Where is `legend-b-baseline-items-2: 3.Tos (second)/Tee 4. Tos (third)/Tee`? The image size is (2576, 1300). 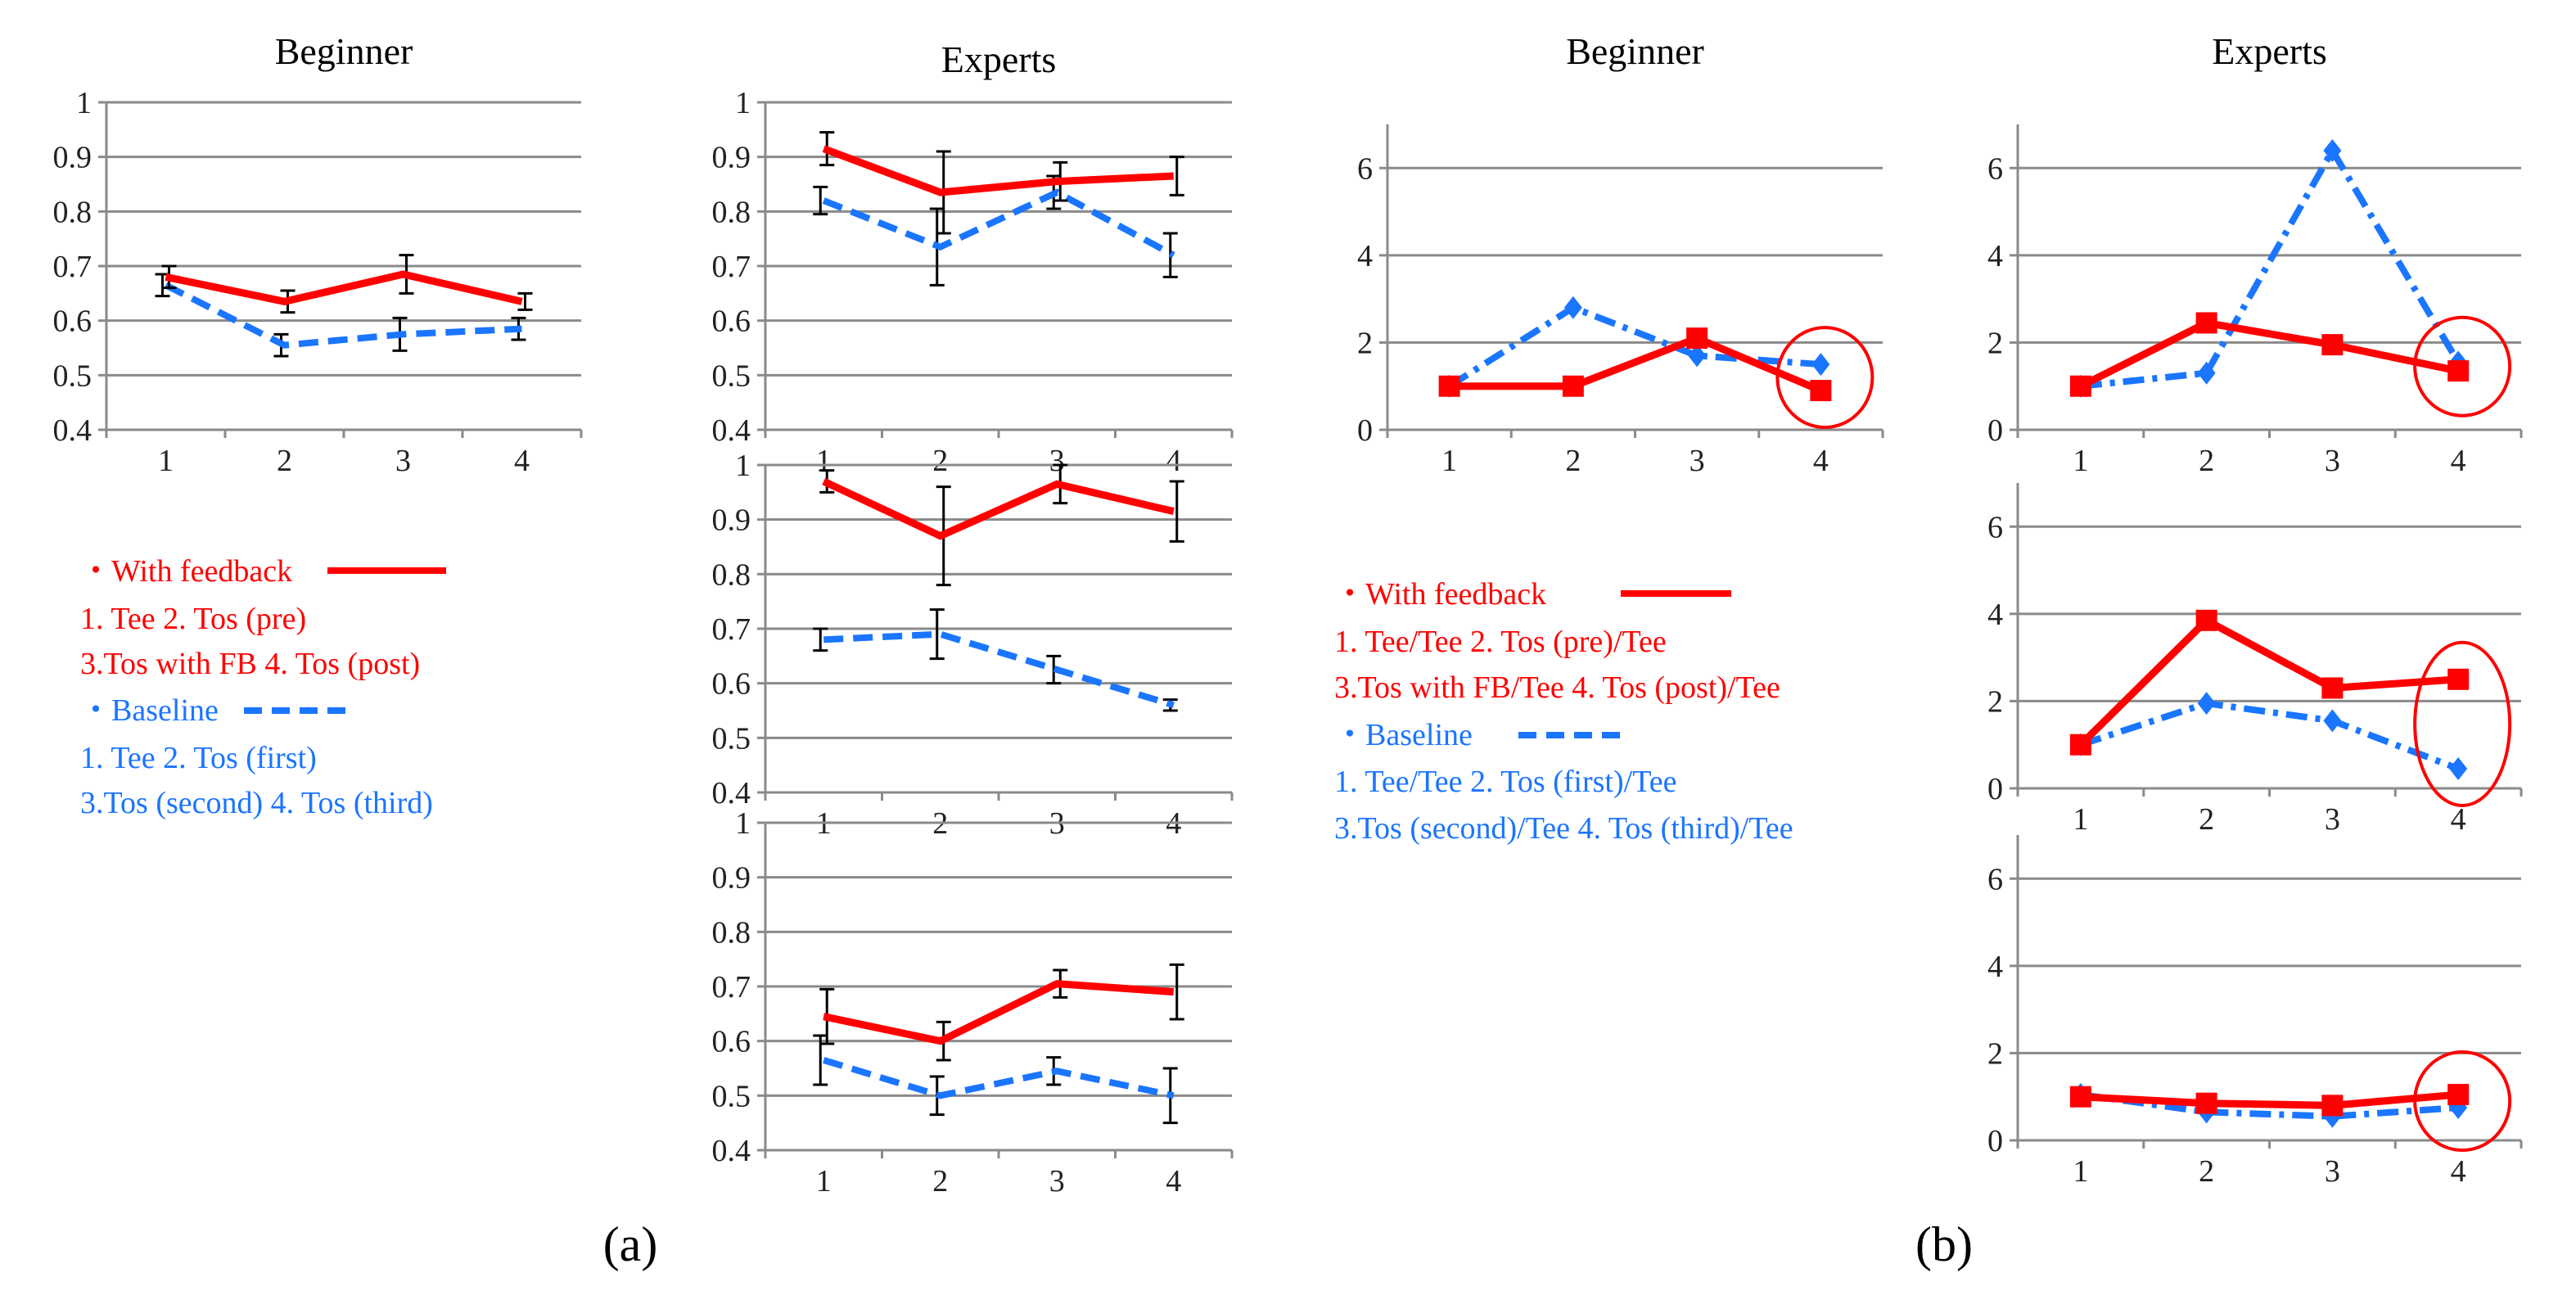
legend-b-baseline-items-2: 3.Tos (second)/Tee 4. Tos (third)/Tee is located at coordinates (1563, 828).